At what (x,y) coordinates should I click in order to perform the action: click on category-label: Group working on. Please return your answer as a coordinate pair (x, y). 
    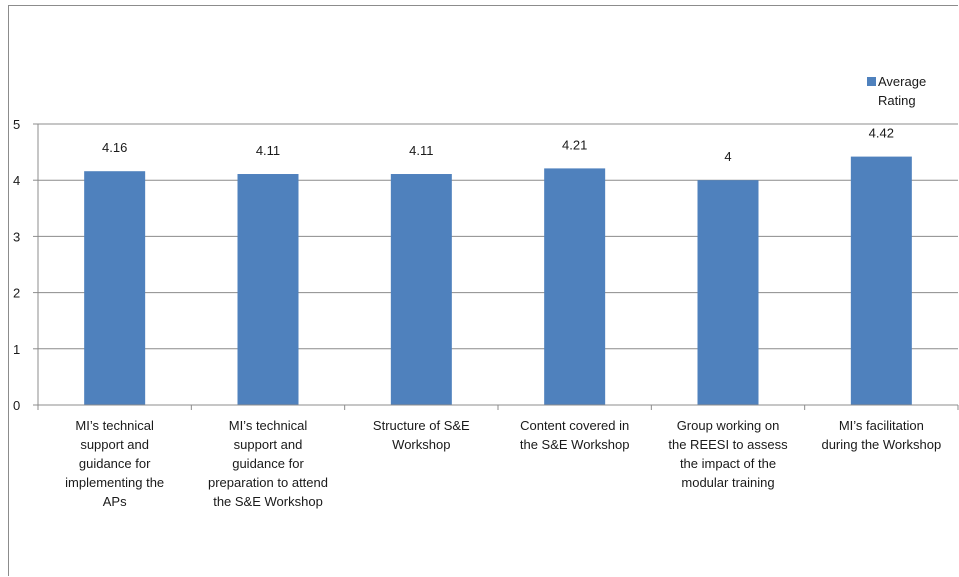
    Looking at the image, I should click on (728, 425).